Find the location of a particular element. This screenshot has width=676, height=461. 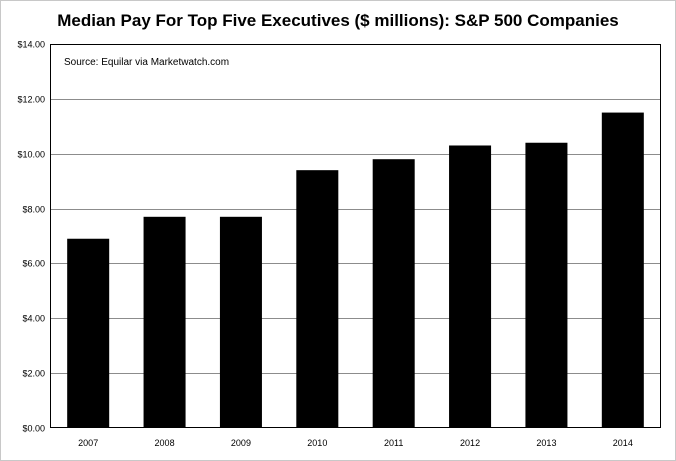

x-tick-label: 2012 is located at coordinates (470, 443).